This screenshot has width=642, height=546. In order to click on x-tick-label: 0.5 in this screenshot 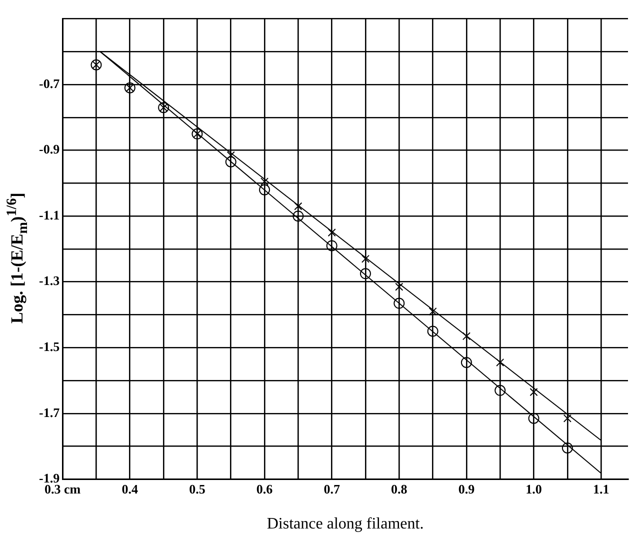, I will do `click(197, 488)`.